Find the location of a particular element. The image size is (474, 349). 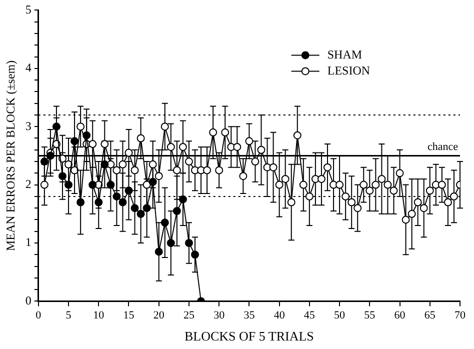

y-axis-title: MEAN ERRORS PER BLOCK (±sem) is located at coordinates (10, 156).